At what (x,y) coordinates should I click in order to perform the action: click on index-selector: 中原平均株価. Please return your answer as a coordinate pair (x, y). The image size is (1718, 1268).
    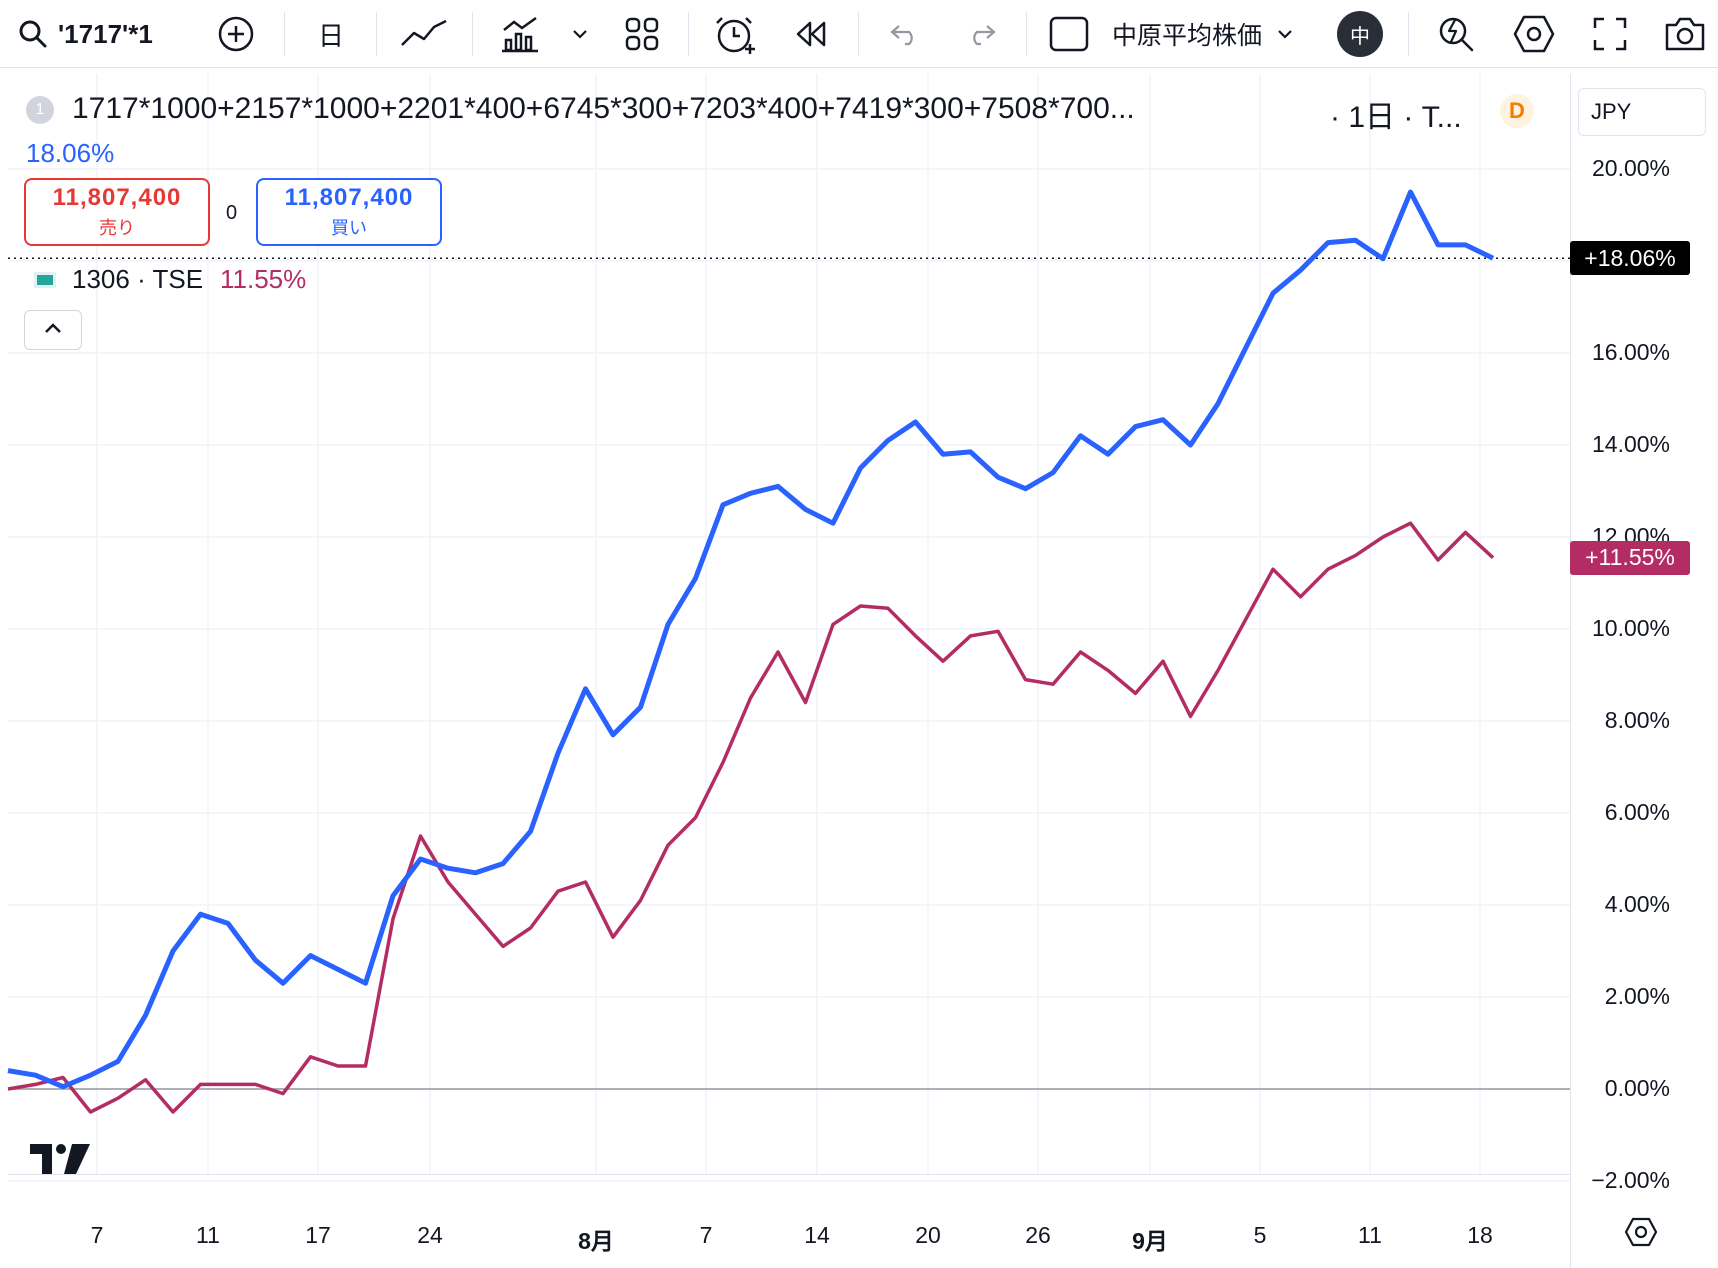
    Looking at the image, I should click on (1207, 34).